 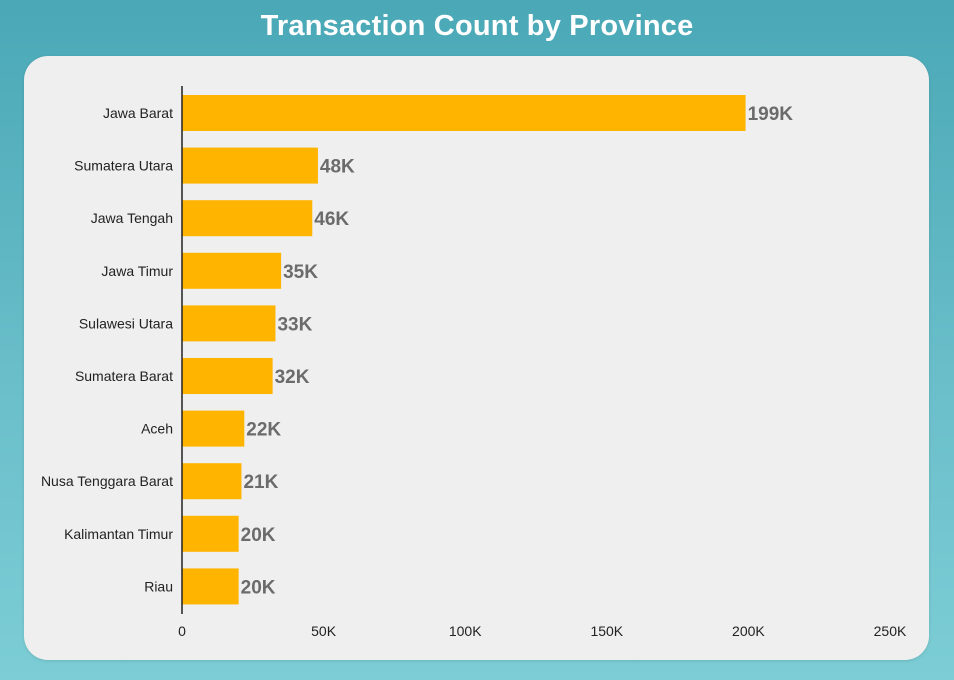 What do you see at coordinates (606, 631) in the screenshot?
I see `x-tick-label: 150K` at bounding box center [606, 631].